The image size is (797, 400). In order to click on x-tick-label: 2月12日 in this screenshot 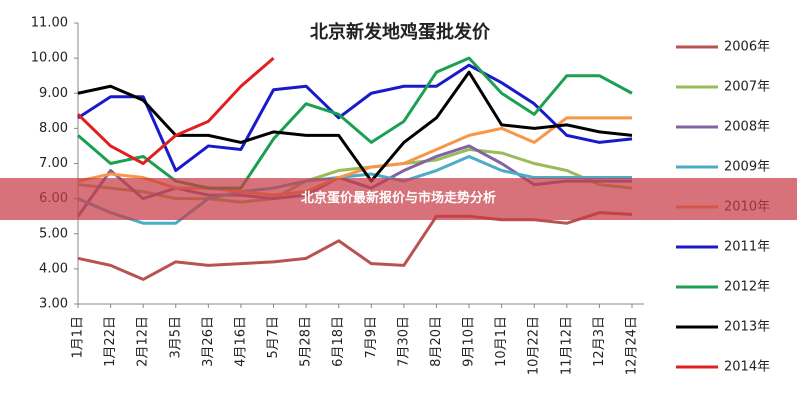, I will do `click(143, 341)`.